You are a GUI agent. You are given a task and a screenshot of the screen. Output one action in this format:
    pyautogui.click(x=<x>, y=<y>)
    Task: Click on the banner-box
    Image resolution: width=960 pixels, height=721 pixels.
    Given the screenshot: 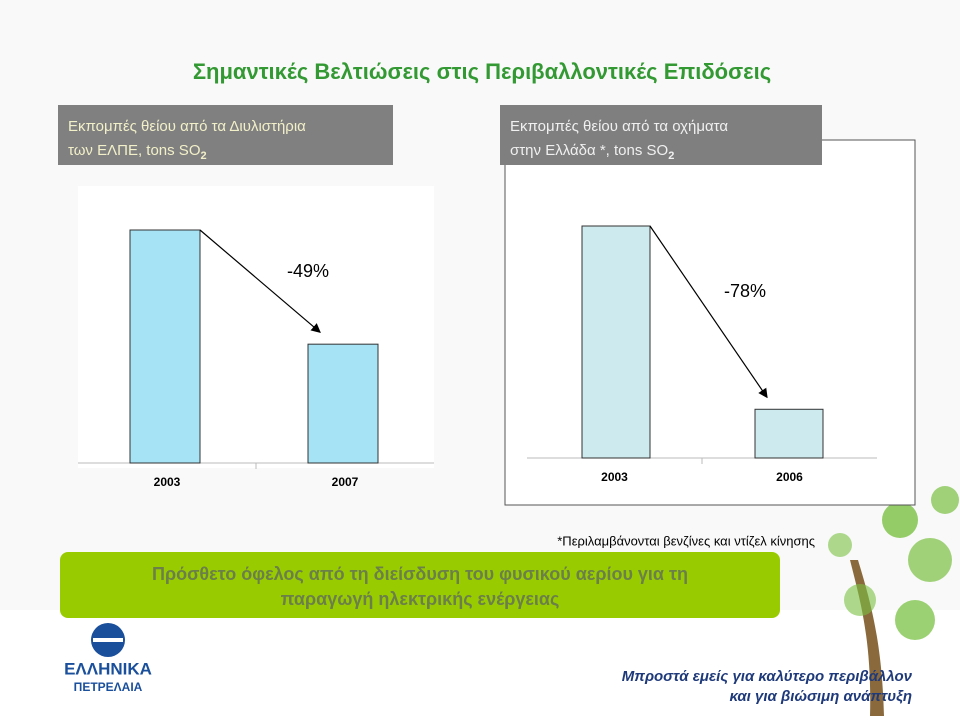 What is the action you would take?
    pyautogui.click(x=420, y=585)
    